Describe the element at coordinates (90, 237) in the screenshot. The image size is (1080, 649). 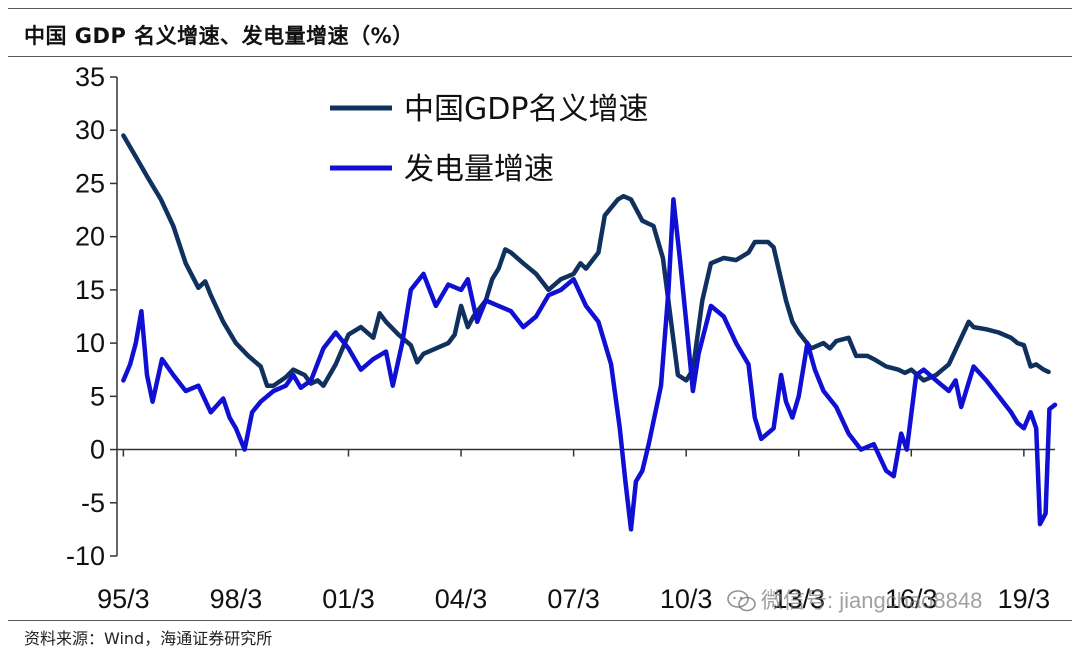
I see `y-tick-label: 20` at that location.